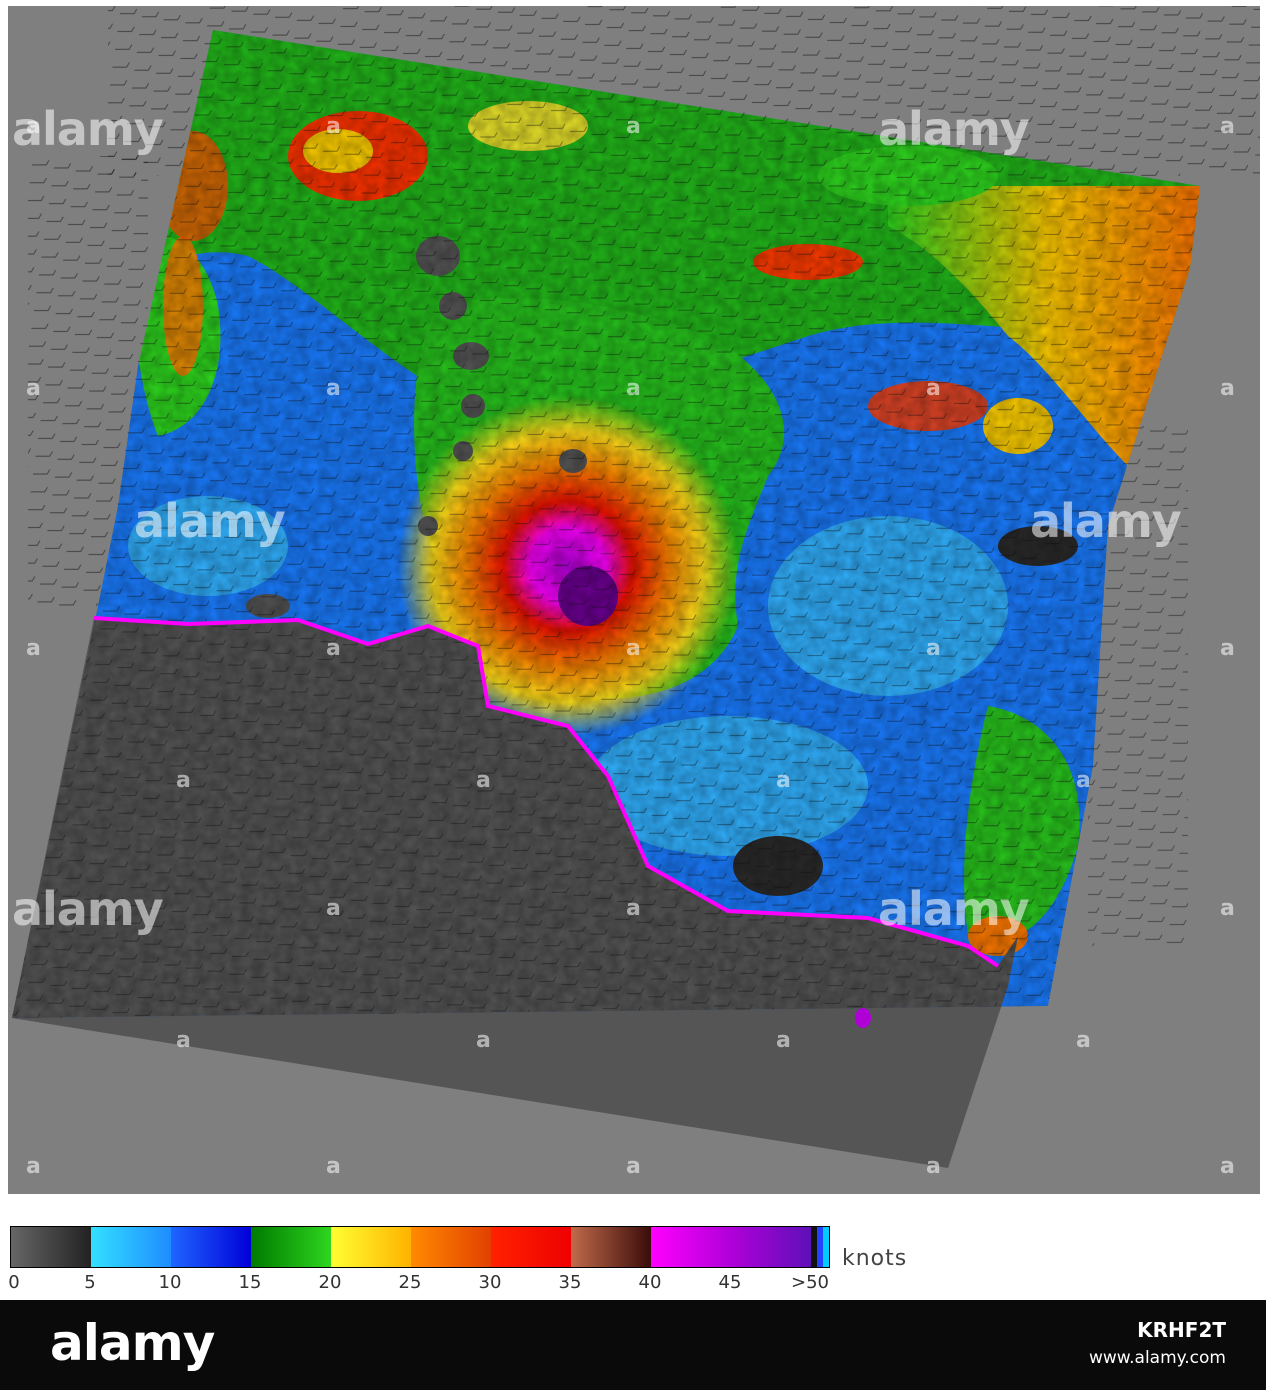 This screenshot has width=1266, height=1390. Describe the element at coordinates (633, 1345) in the screenshot. I see `stock-footer: alamy KRHF2T www.alamy.com` at that location.